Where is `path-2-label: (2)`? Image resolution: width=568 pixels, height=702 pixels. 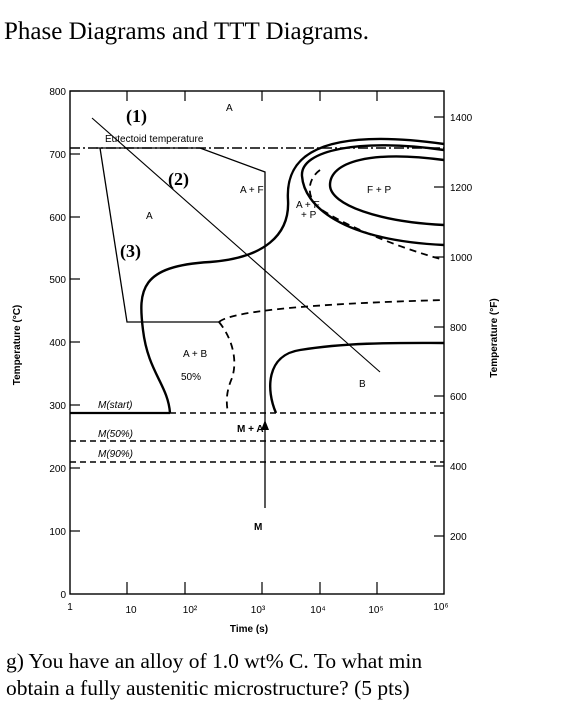
path-2-label: (2) is located at coordinates (178, 179).